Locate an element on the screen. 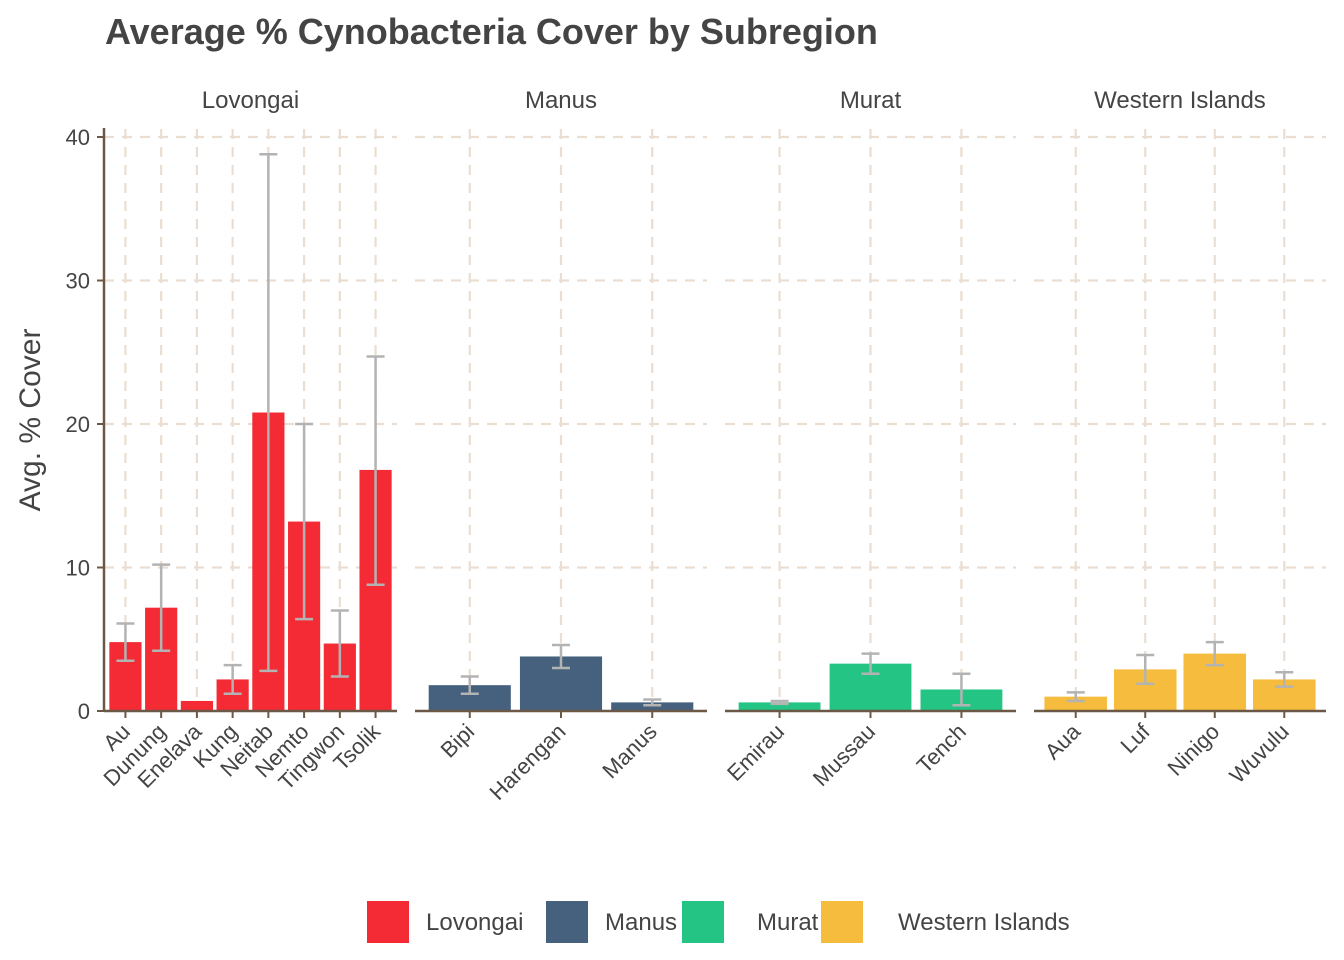 The height and width of the screenshot is (960, 1344). legend-item-manus: Manus is located at coordinates (611, 922).